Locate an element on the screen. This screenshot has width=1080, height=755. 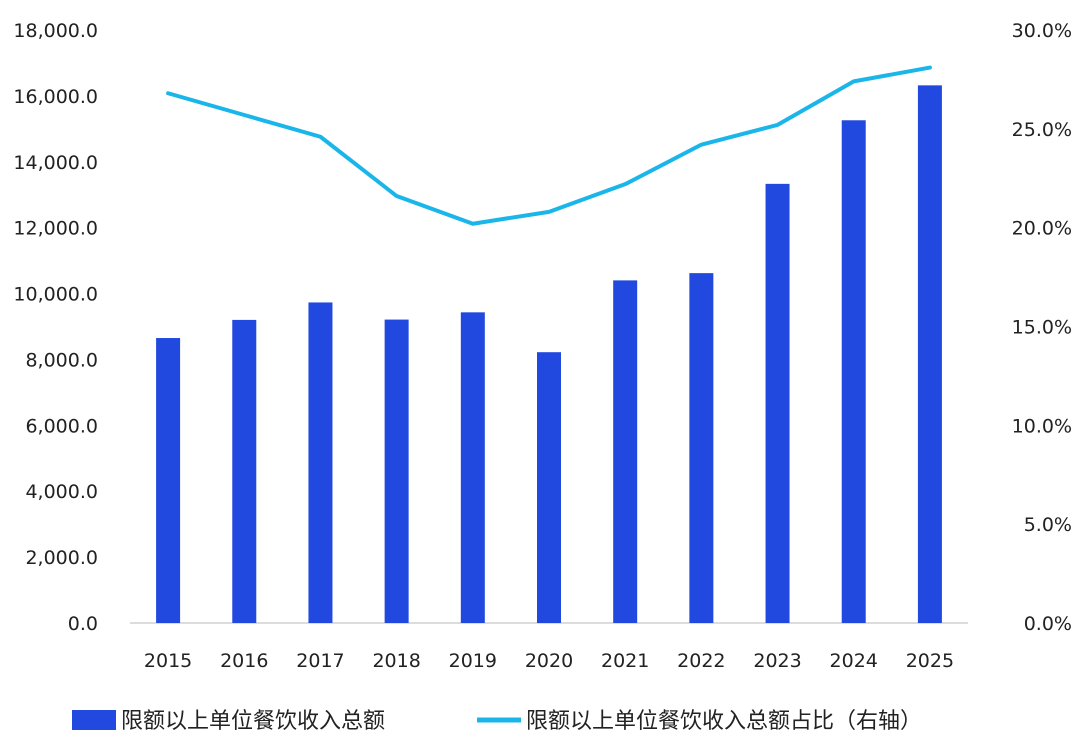
right-tick-label: 25.0% is located at coordinates (1042, 130).